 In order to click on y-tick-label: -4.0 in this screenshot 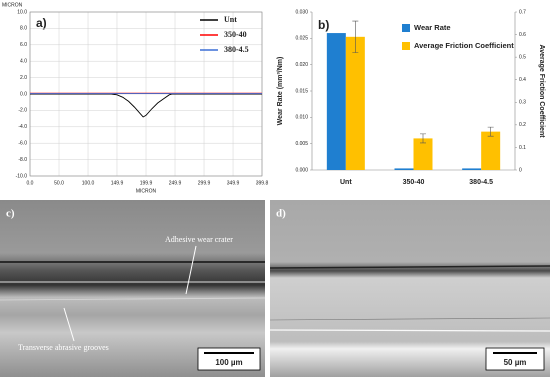, I will do `click(22, 127)`.